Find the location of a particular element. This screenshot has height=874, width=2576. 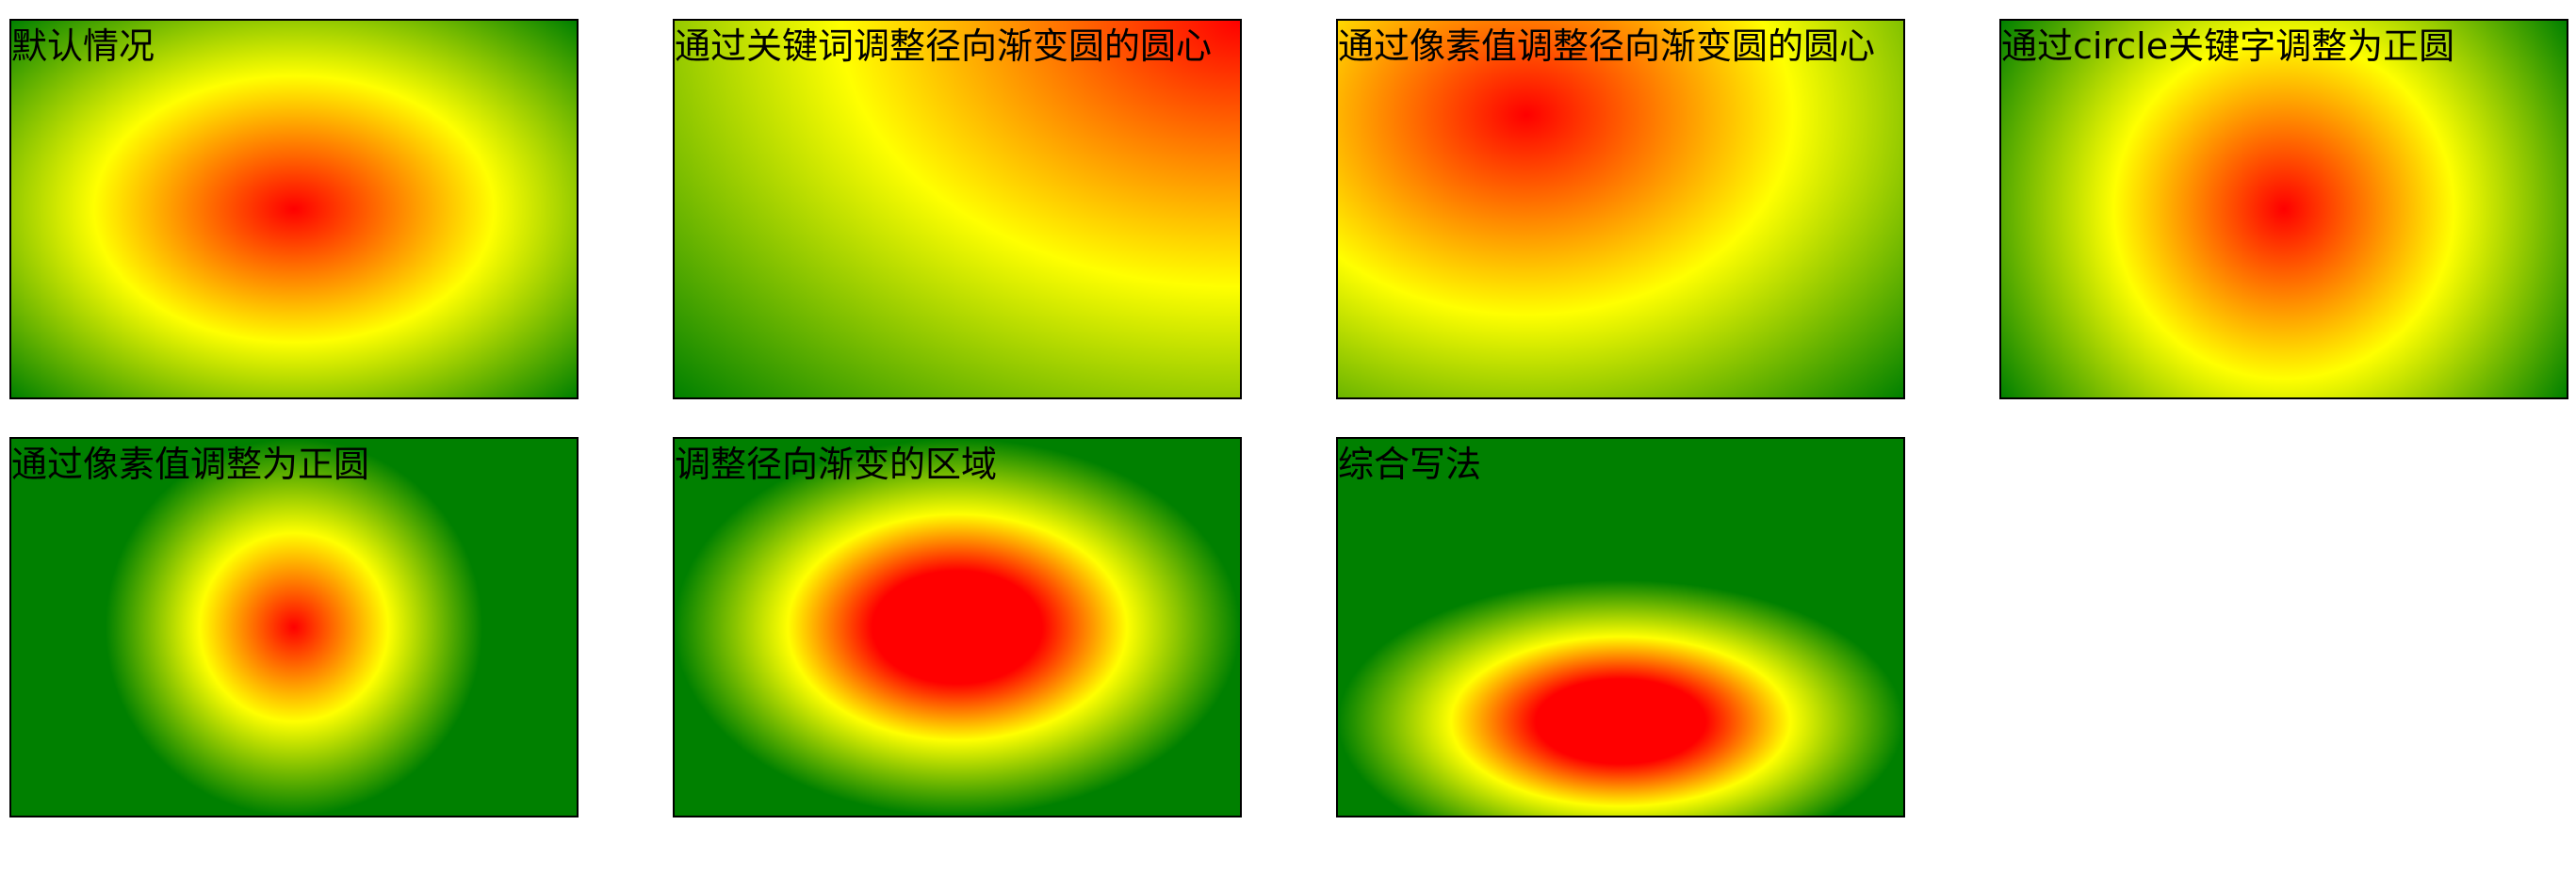

gradient-box-default: 默认情况 is located at coordinates (294, 209).